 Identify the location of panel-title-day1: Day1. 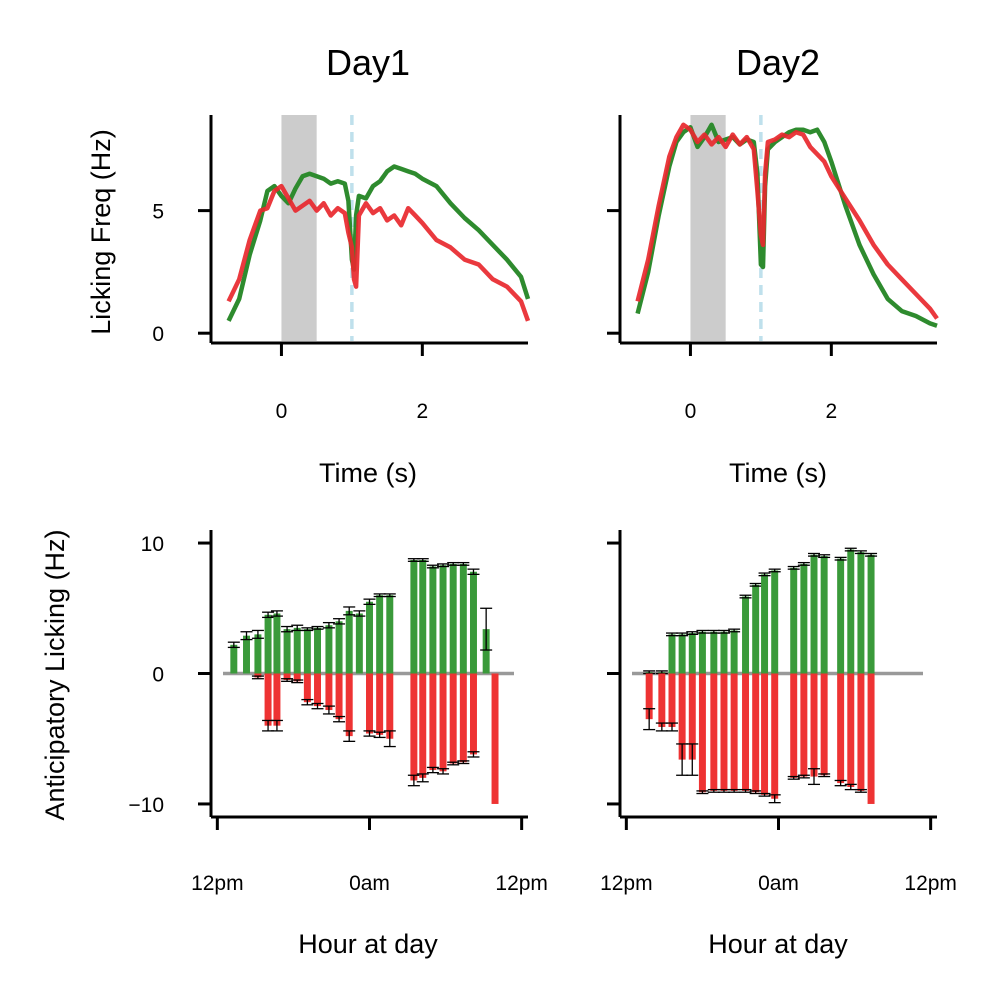
(368, 62).